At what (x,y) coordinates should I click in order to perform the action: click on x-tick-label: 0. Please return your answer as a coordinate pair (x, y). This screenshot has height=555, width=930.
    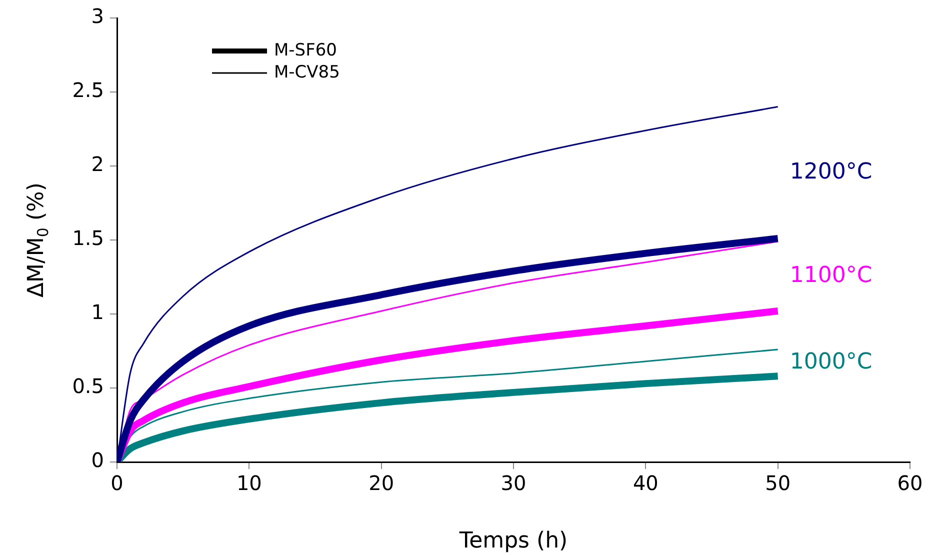
    Looking at the image, I should click on (117, 483).